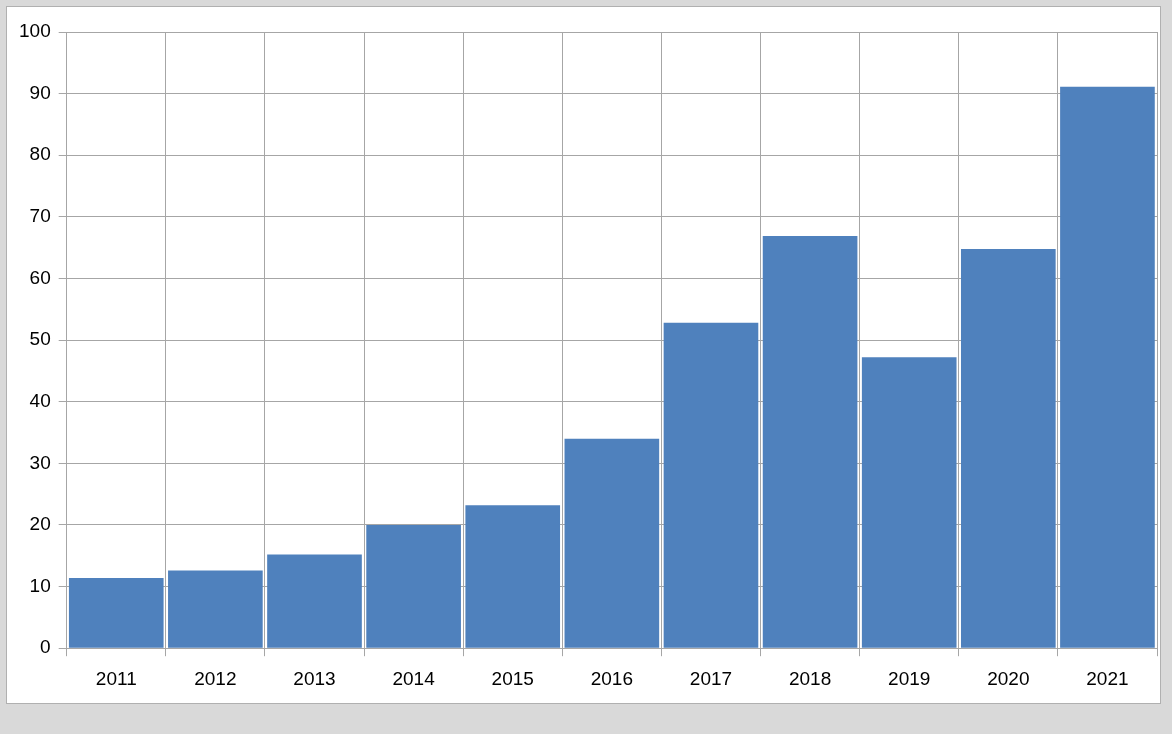 The width and height of the screenshot is (1172, 734). I want to click on y-tick-label: 60, so click(40, 277).